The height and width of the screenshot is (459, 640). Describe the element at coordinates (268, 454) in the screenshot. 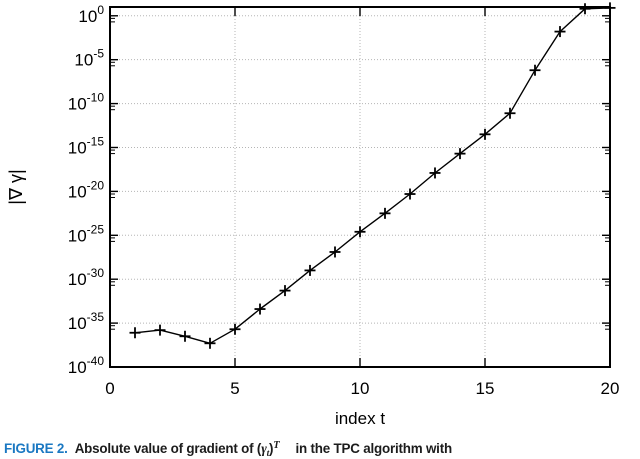

I see `formula-subscript-t: t` at that location.